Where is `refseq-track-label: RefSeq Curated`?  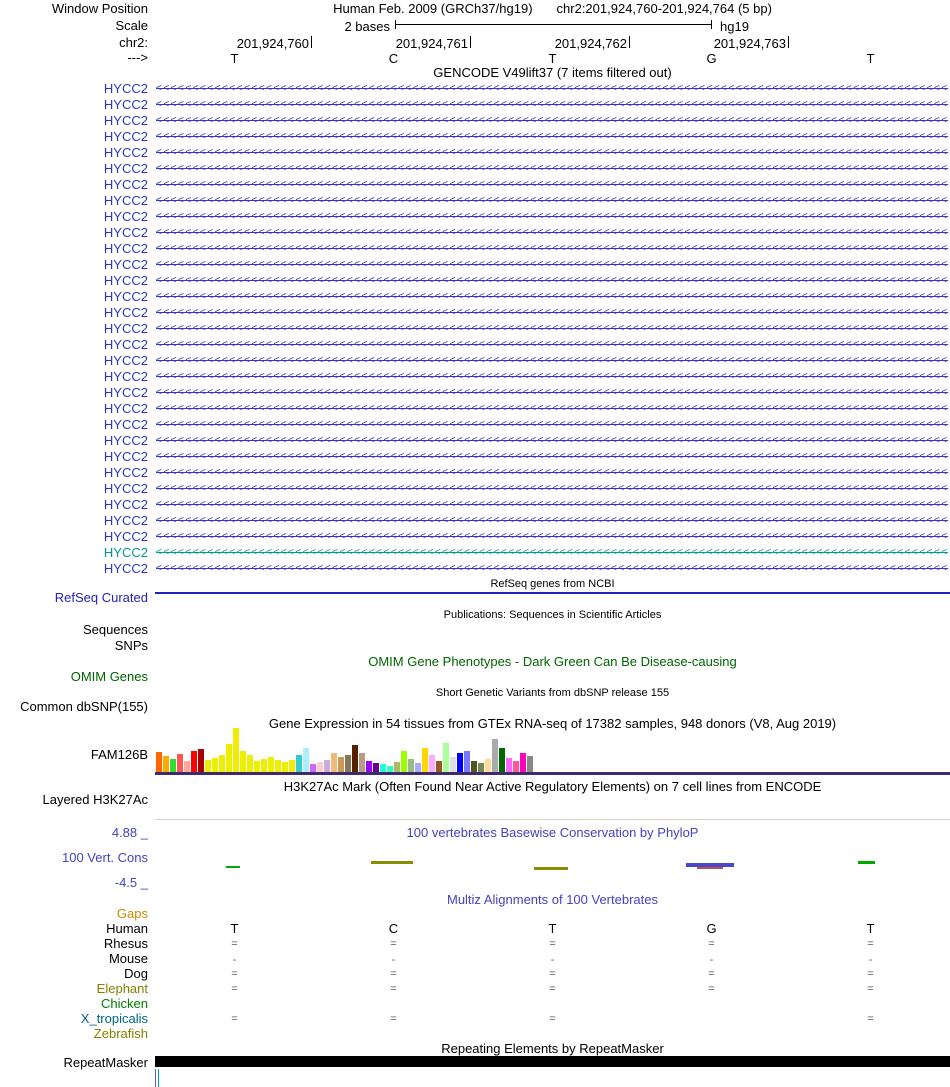
refseq-track-label: RefSeq Curated is located at coordinates (101, 597).